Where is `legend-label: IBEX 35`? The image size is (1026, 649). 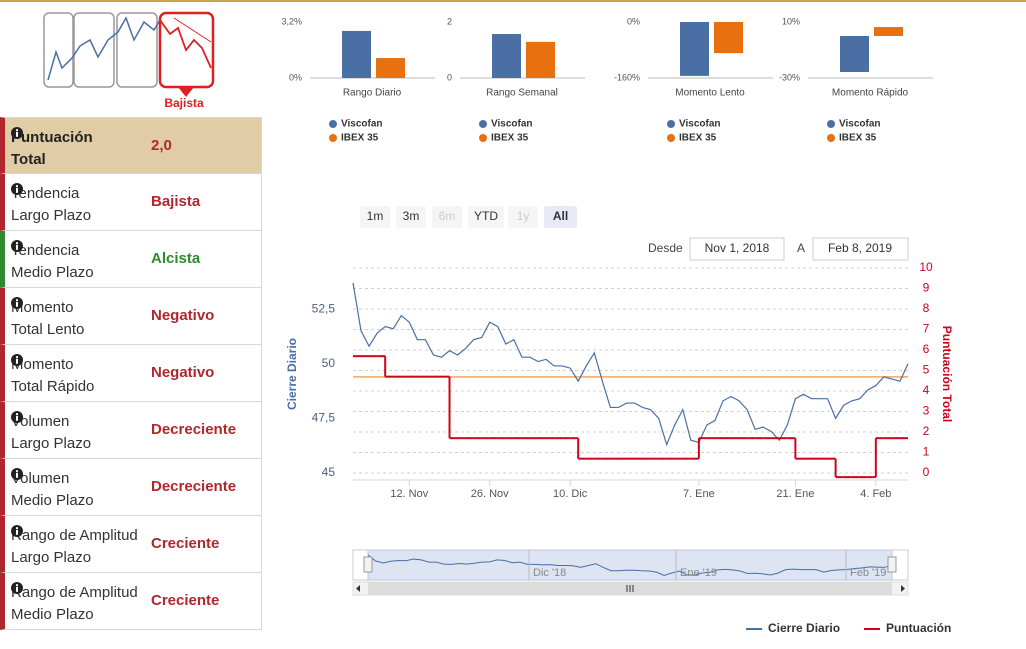
legend-label: IBEX 35 is located at coordinates (360, 138).